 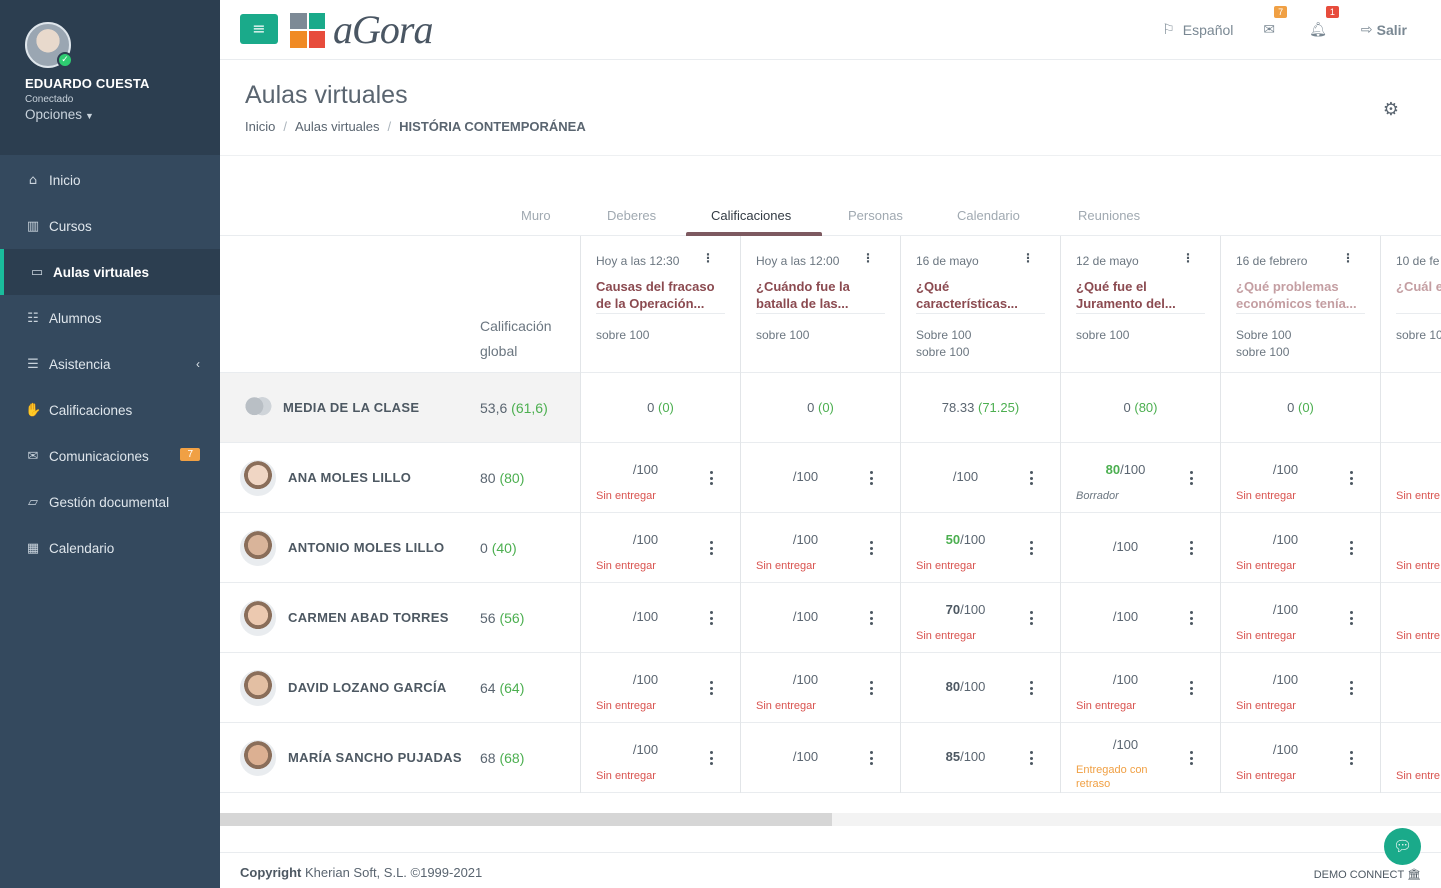 I want to click on grade-cell: 70/100 Sin entregar, so click(x=980, y=618).